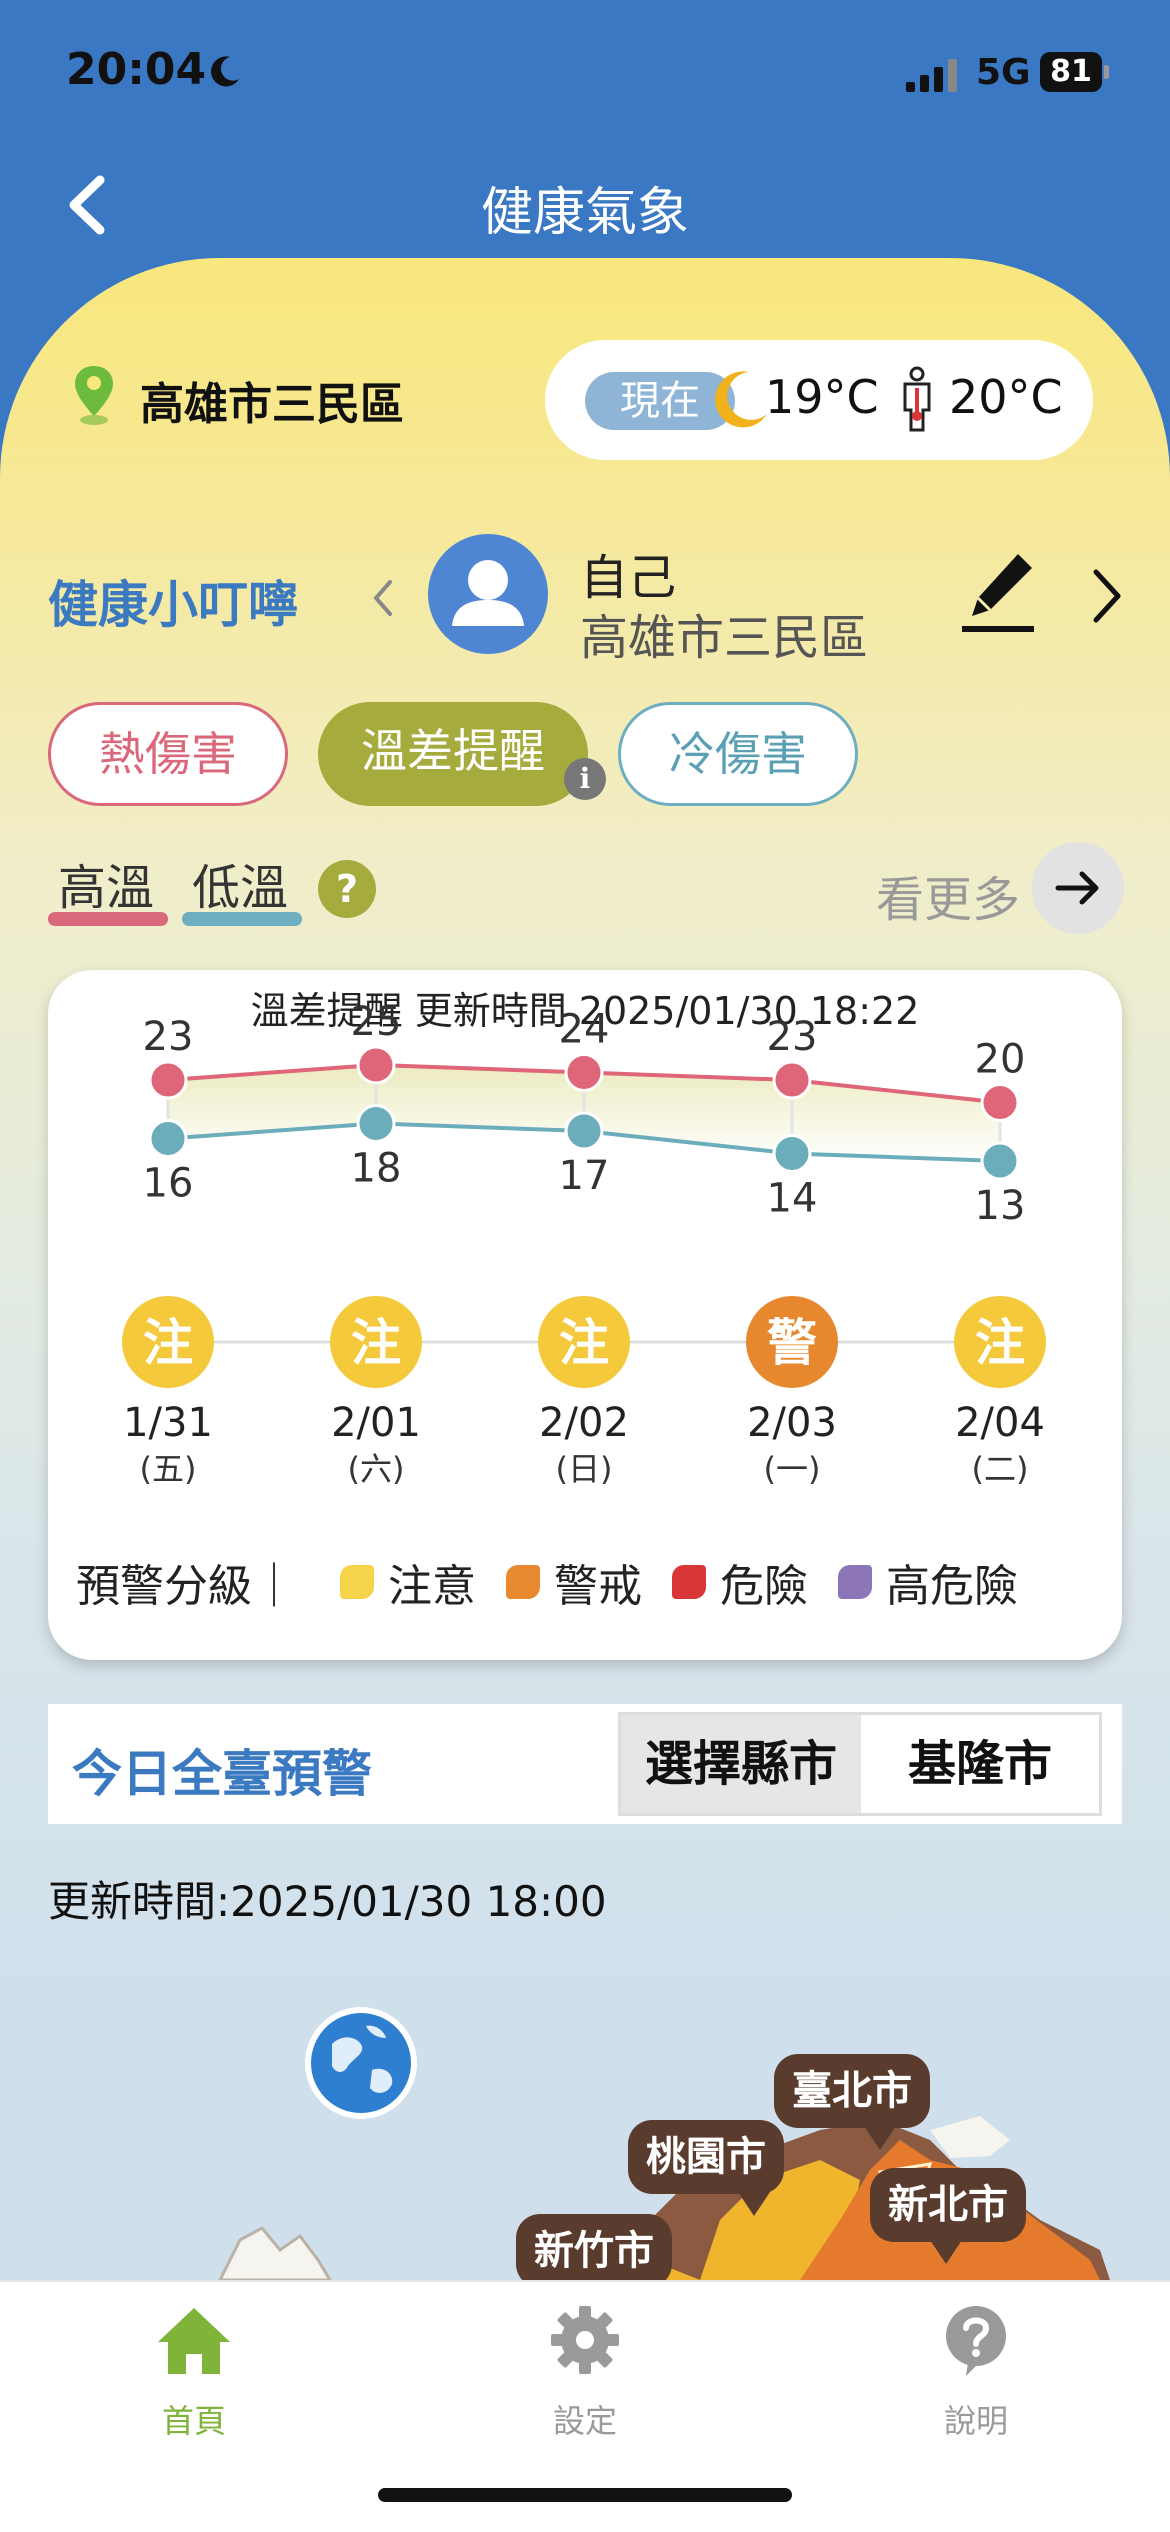 This screenshot has height=2532, width=1170. Describe the element at coordinates (168, 754) in the screenshot. I see `tab-heat-injury: 熱傷害` at that location.